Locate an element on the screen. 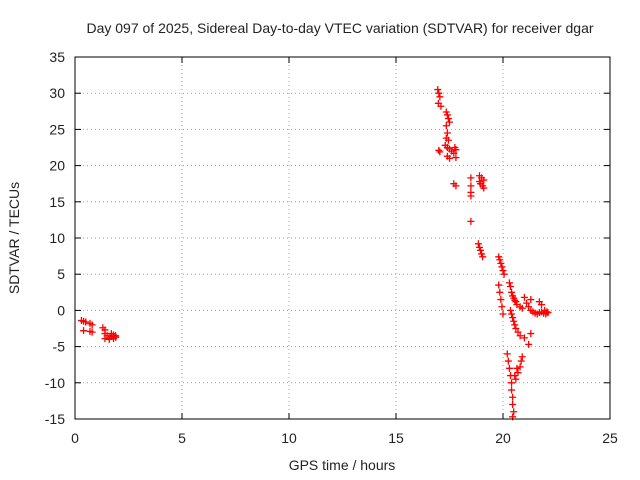 The image size is (640, 480). y-tick-label: -15 is located at coordinates (55, 419).